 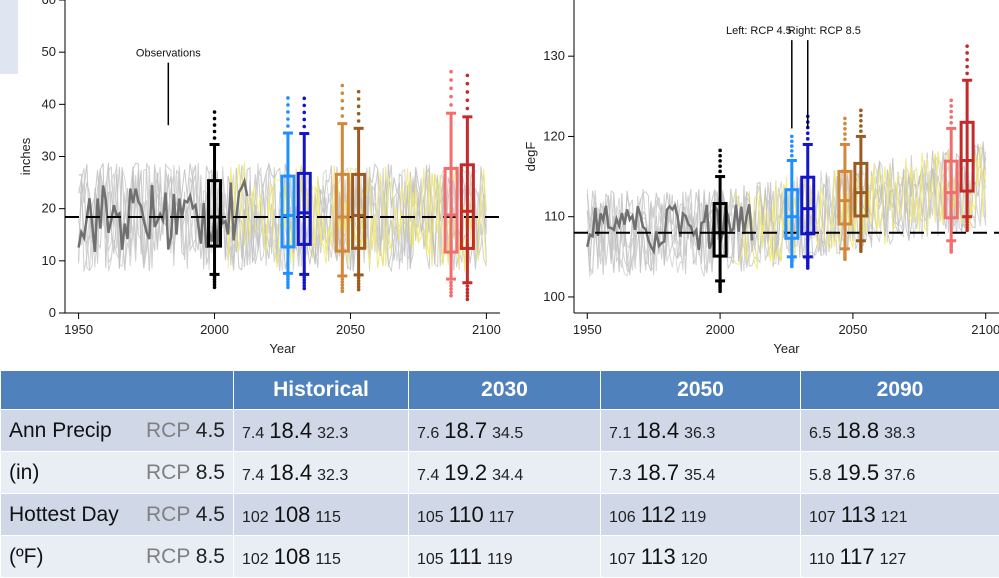 What do you see at coordinates (820, 433) in the screenshot?
I see `low-value: 6.5` at bounding box center [820, 433].